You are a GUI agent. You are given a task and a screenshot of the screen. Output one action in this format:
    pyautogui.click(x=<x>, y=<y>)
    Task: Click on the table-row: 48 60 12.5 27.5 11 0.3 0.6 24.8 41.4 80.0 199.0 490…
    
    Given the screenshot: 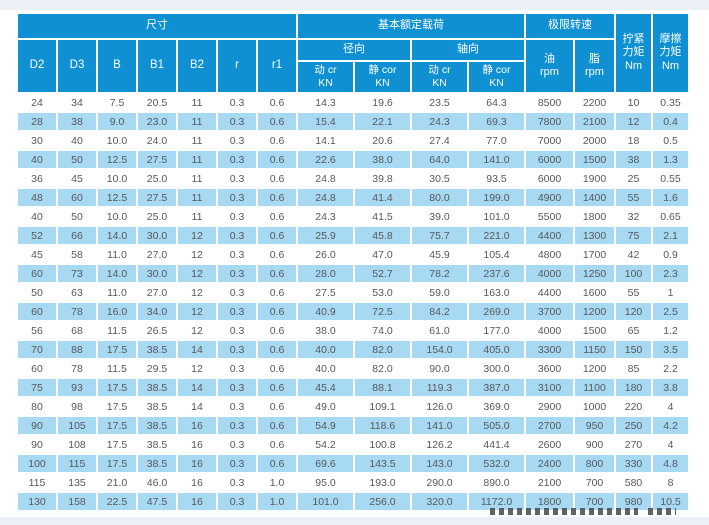 What is the action you would take?
    pyautogui.click(x=353, y=197)
    